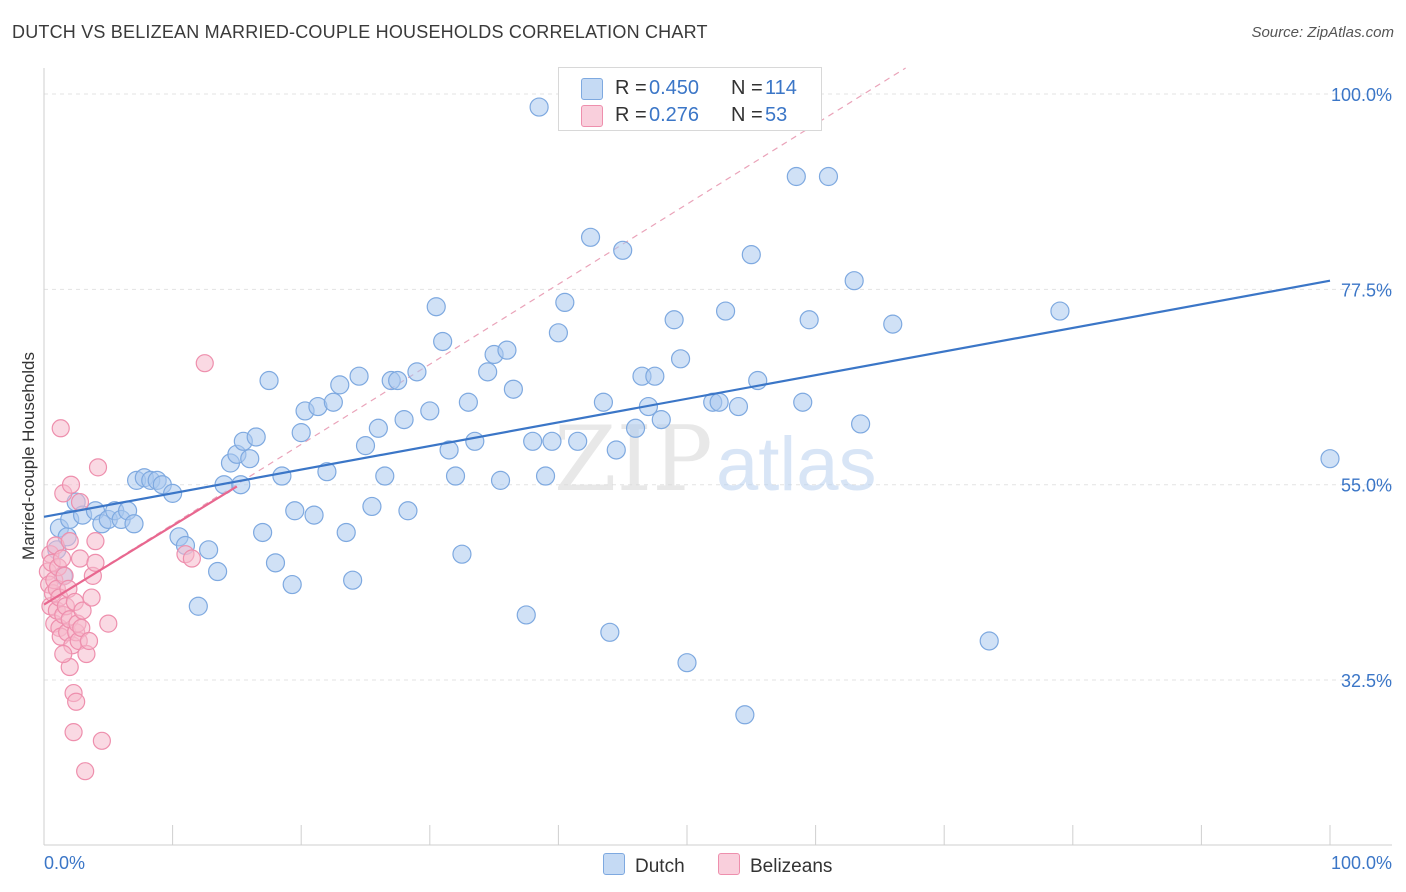 This screenshot has height=892, width=1406. I want to click on dutch-legend-swatch, so click(614, 864).